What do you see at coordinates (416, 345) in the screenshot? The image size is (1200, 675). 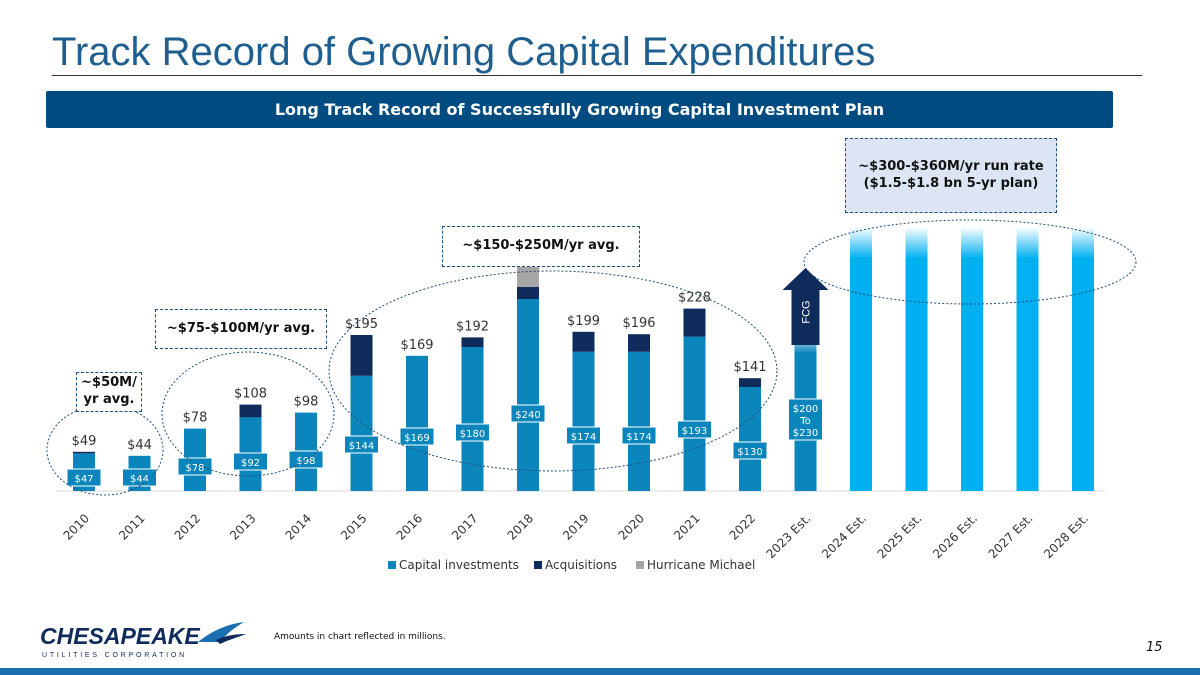 I see `total-label-2016: $169` at bounding box center [416, 345].